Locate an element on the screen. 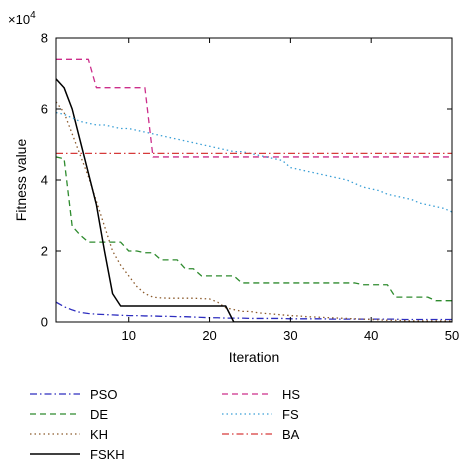 The image size is (474, 474). y-tick-label: 4 is located at coordinates (44, 180).